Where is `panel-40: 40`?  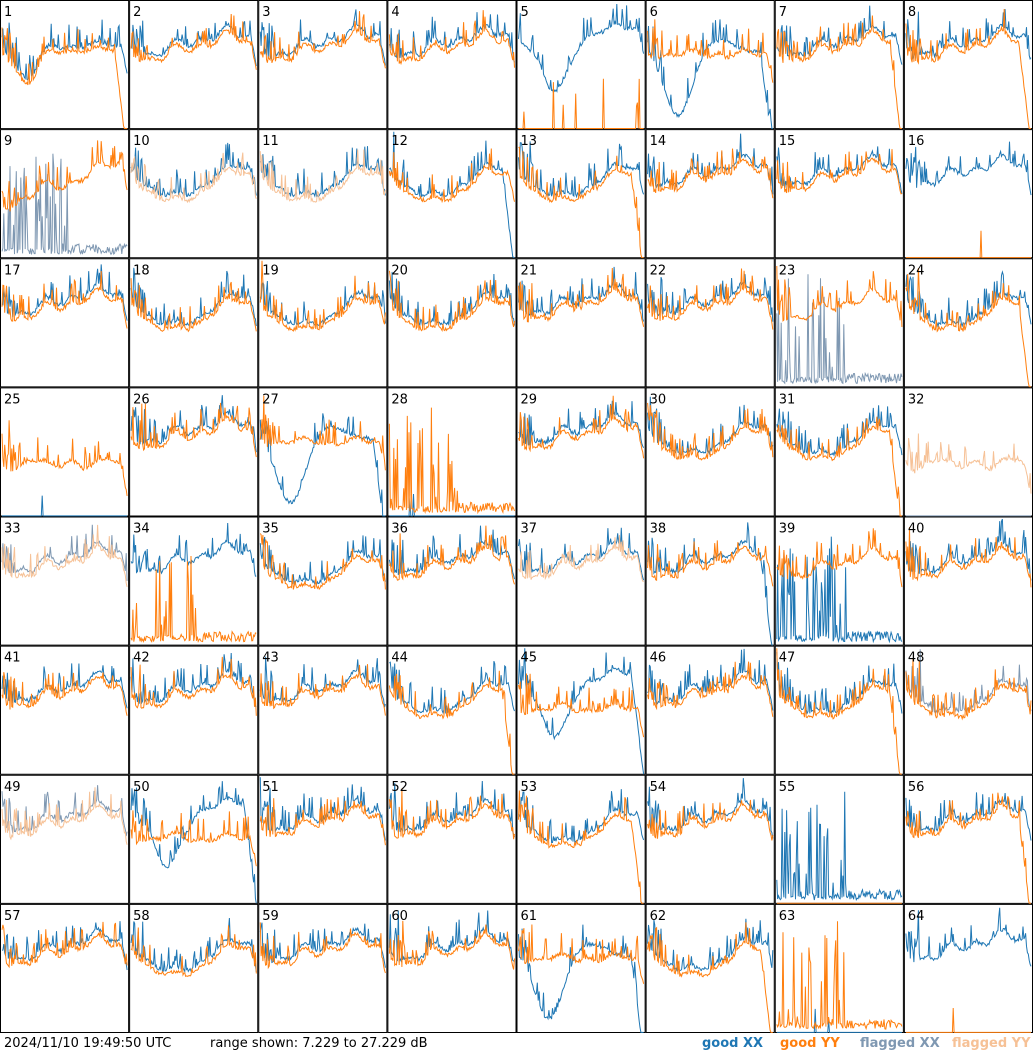
panel-40: 40 is located at coordinates (968, 581).